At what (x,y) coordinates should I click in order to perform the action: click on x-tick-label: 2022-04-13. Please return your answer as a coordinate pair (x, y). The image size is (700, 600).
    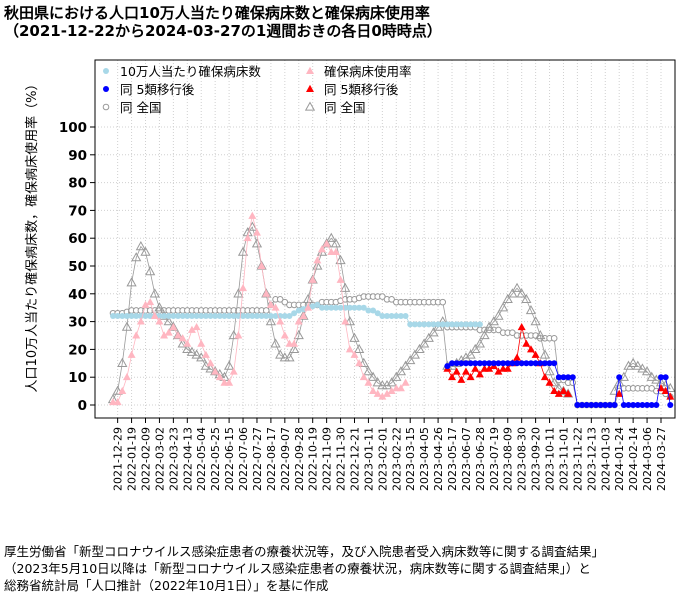
    Looking at the image, I should click on (187, 459).